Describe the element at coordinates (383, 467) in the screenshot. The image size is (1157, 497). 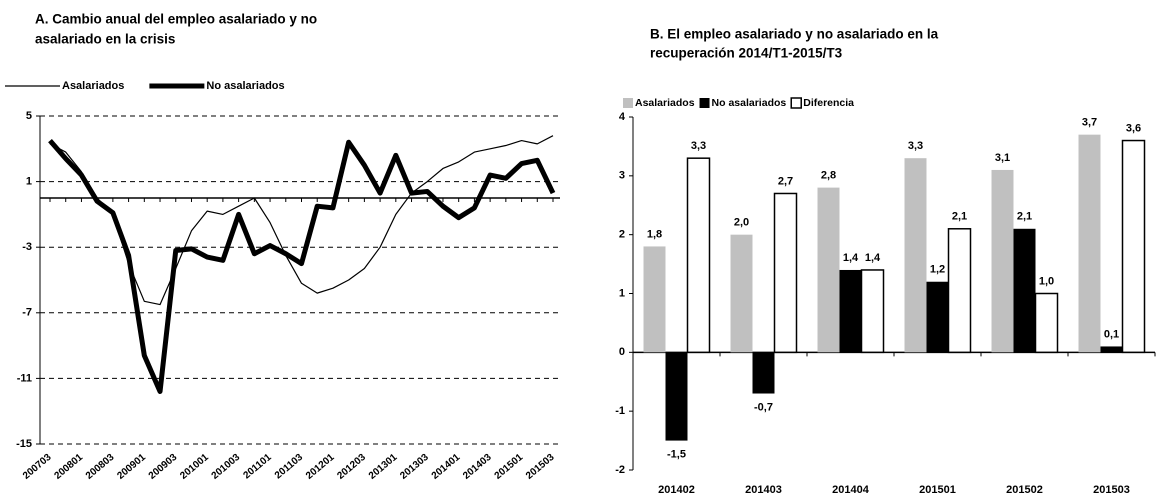
I see `x-tick-label: 201301` at that location.